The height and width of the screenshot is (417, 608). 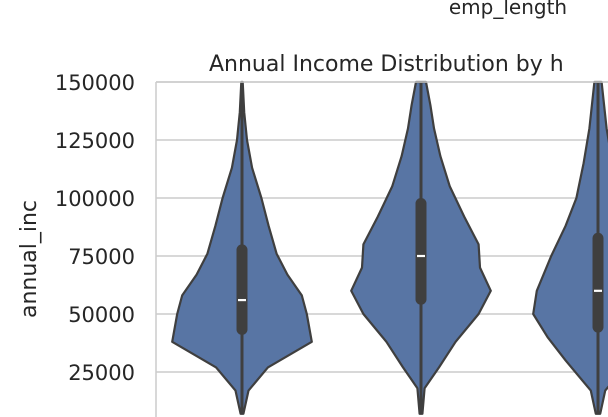 What do you see at coordinates (101, 257) in the screenshot?
I see `y-tick-label: 75000` at bounding box center [101, 257].